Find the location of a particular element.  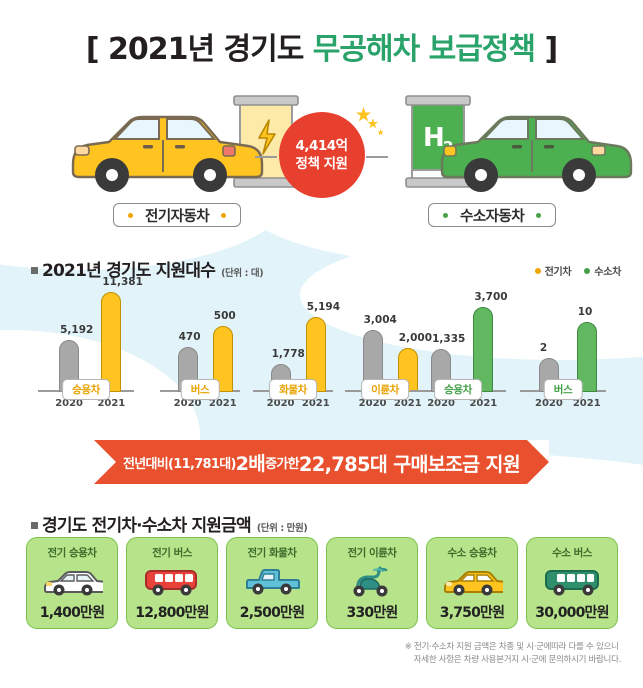

section-heading-support-amount: 경기도 전기차·수소차 지원금액 (단위 : 만원) is located at coordinates (169, 523).